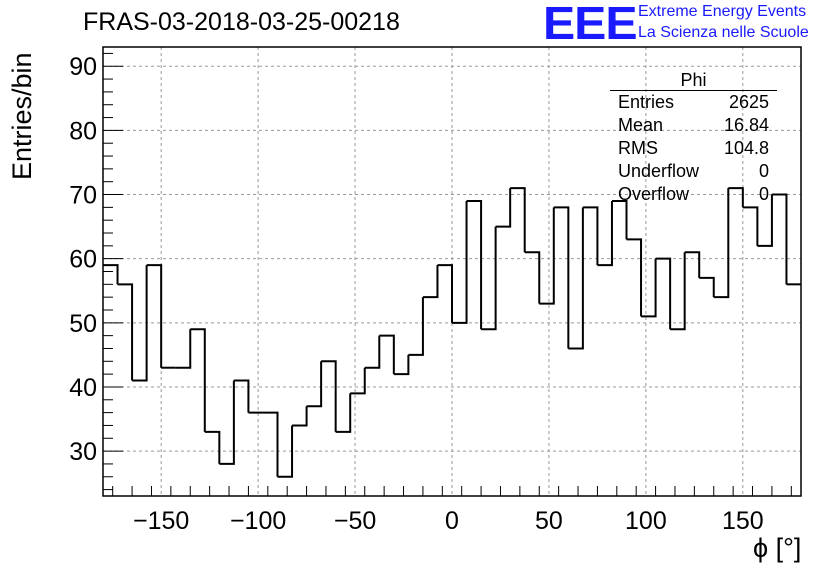 This screenshot has width=836, height=572. I want to click on x-tick-label: 100, so click(646, 521).